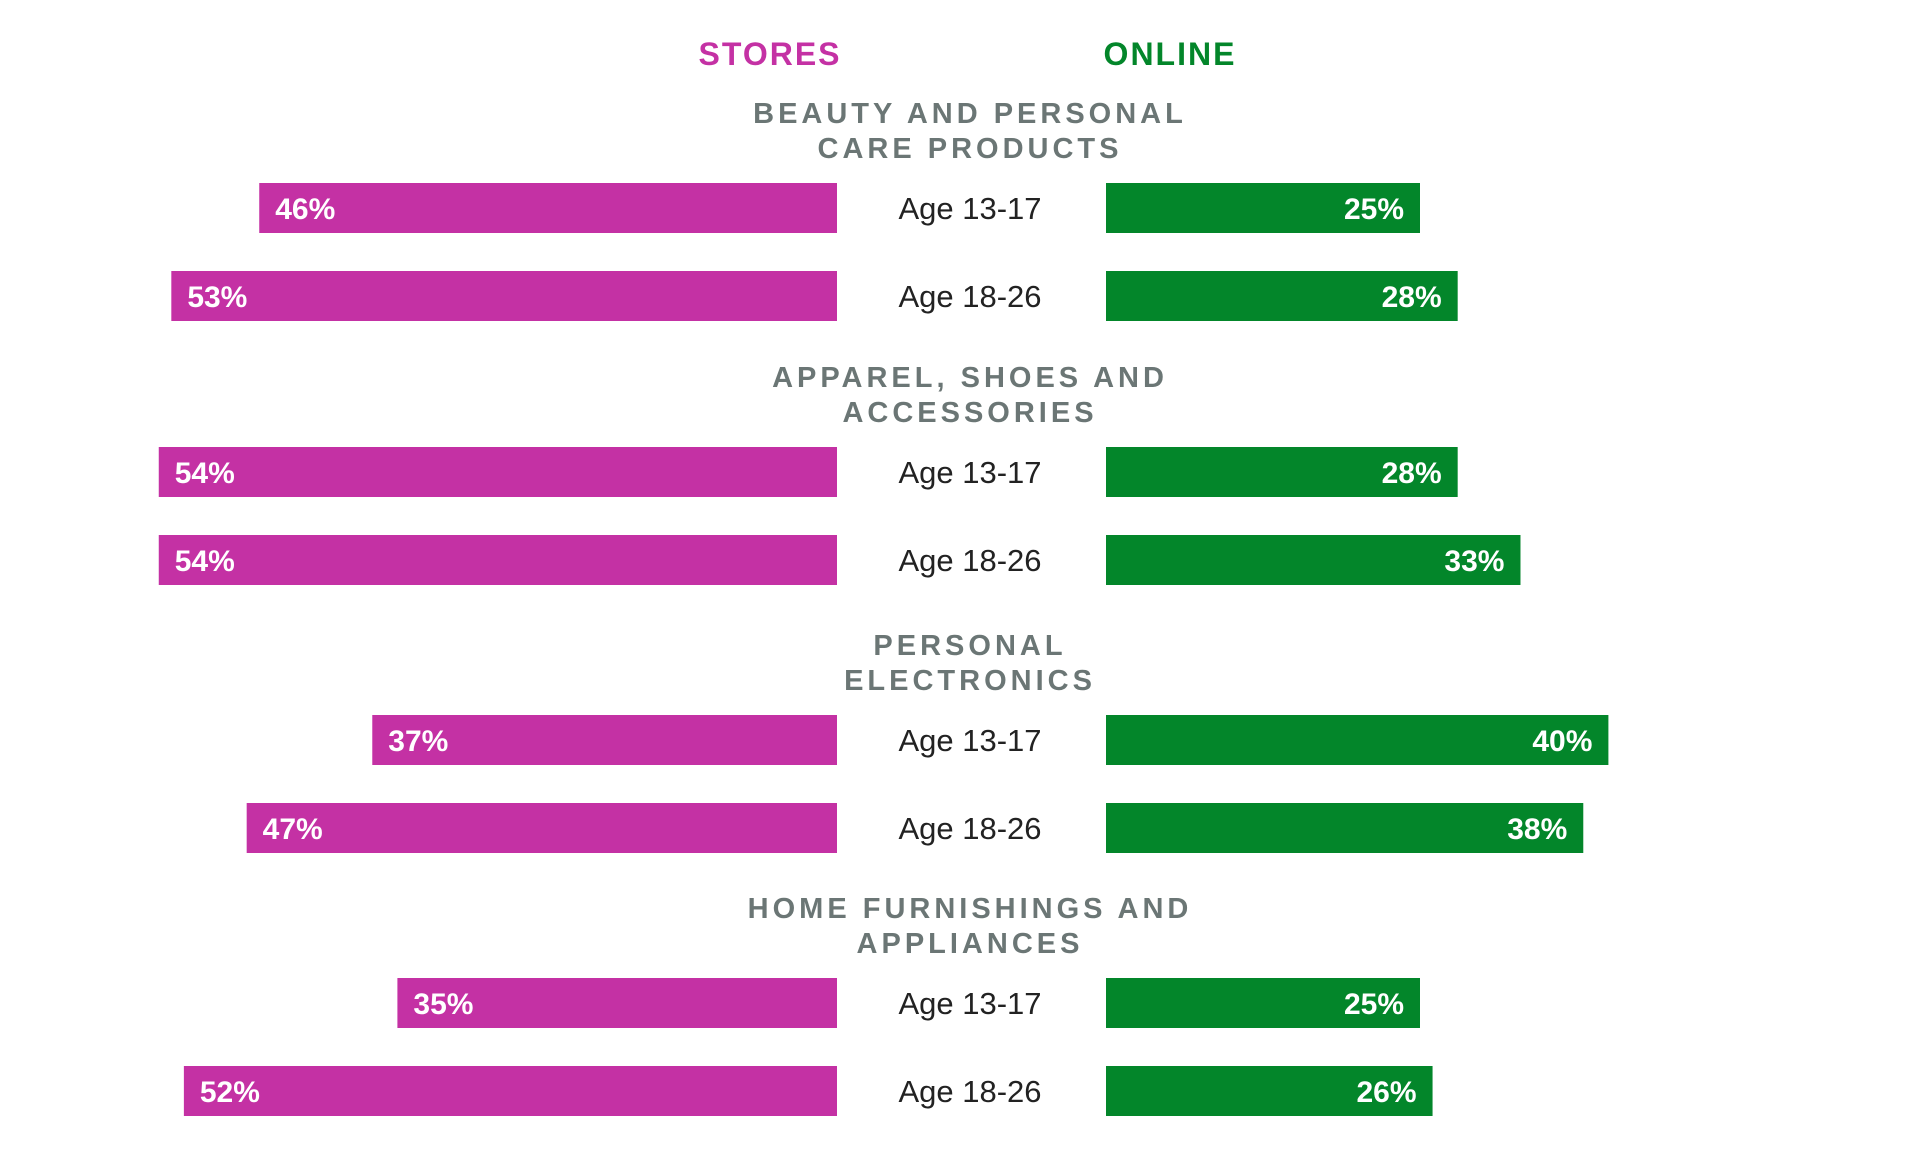 Image resolution: width=1920 pixels, height=1152 pixels. Describe the element at coordinates (1562, 741) in the screenshot. I see `online-value-label: 40%` at that location.